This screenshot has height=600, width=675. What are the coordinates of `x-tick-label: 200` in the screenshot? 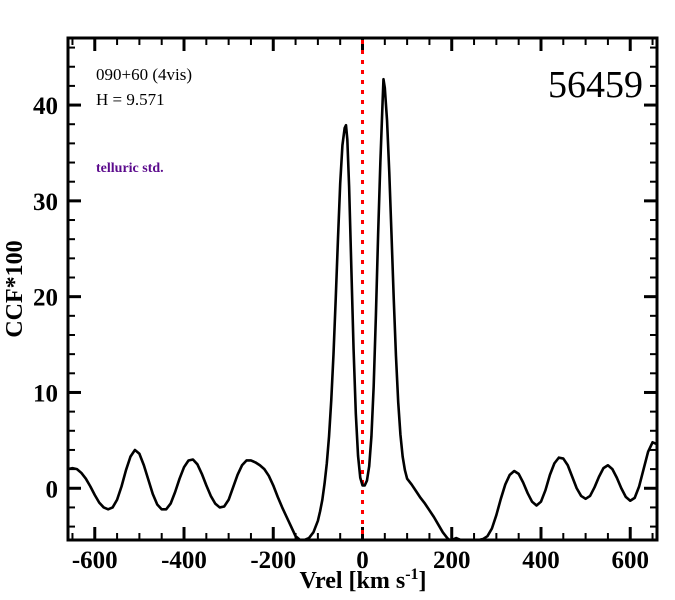 It's located at (452, 560).